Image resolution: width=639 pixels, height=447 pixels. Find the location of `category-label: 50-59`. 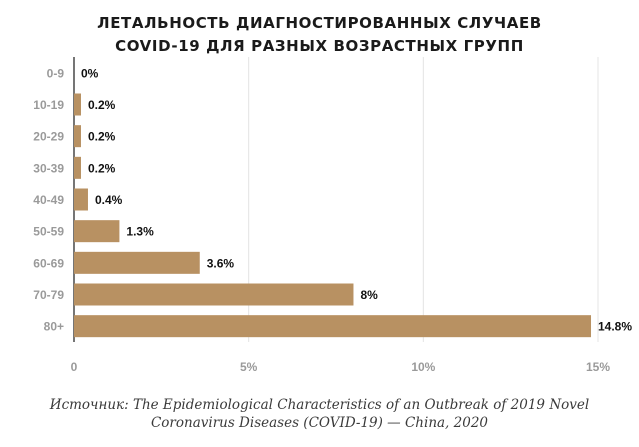

category-label: 50-59 is located at coordinates (48, 232).